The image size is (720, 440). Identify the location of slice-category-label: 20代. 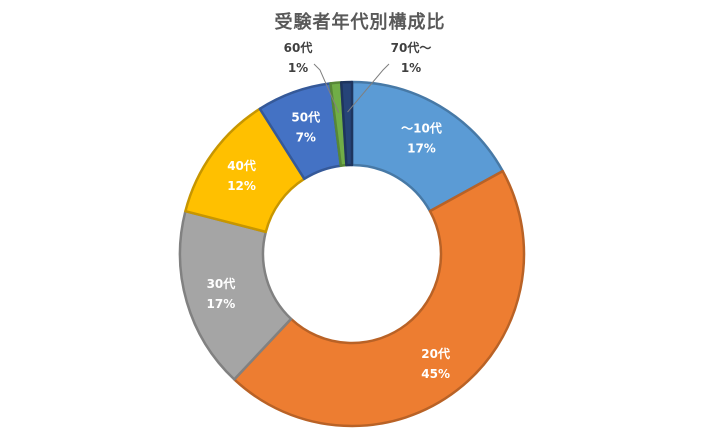
(435, 353).